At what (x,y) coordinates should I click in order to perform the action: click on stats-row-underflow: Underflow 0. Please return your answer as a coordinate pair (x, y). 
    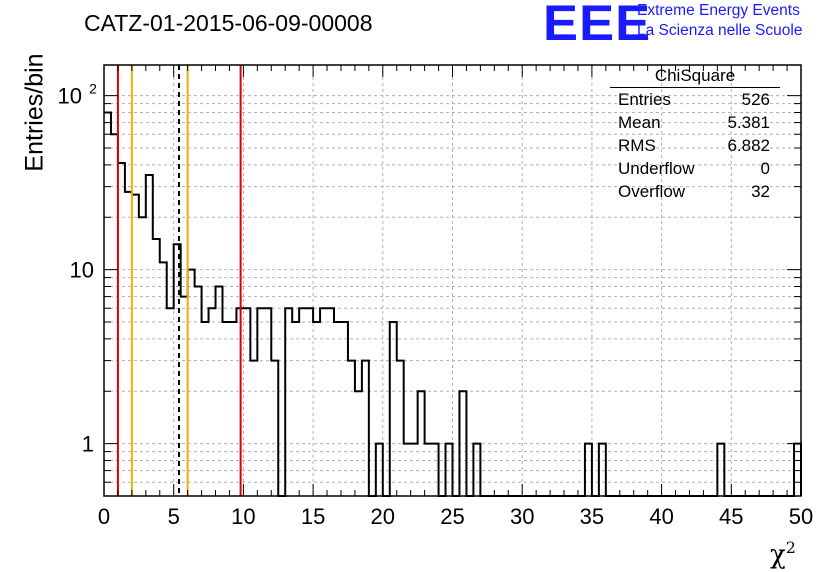
    Looking at the image, I should click on (695, 168).